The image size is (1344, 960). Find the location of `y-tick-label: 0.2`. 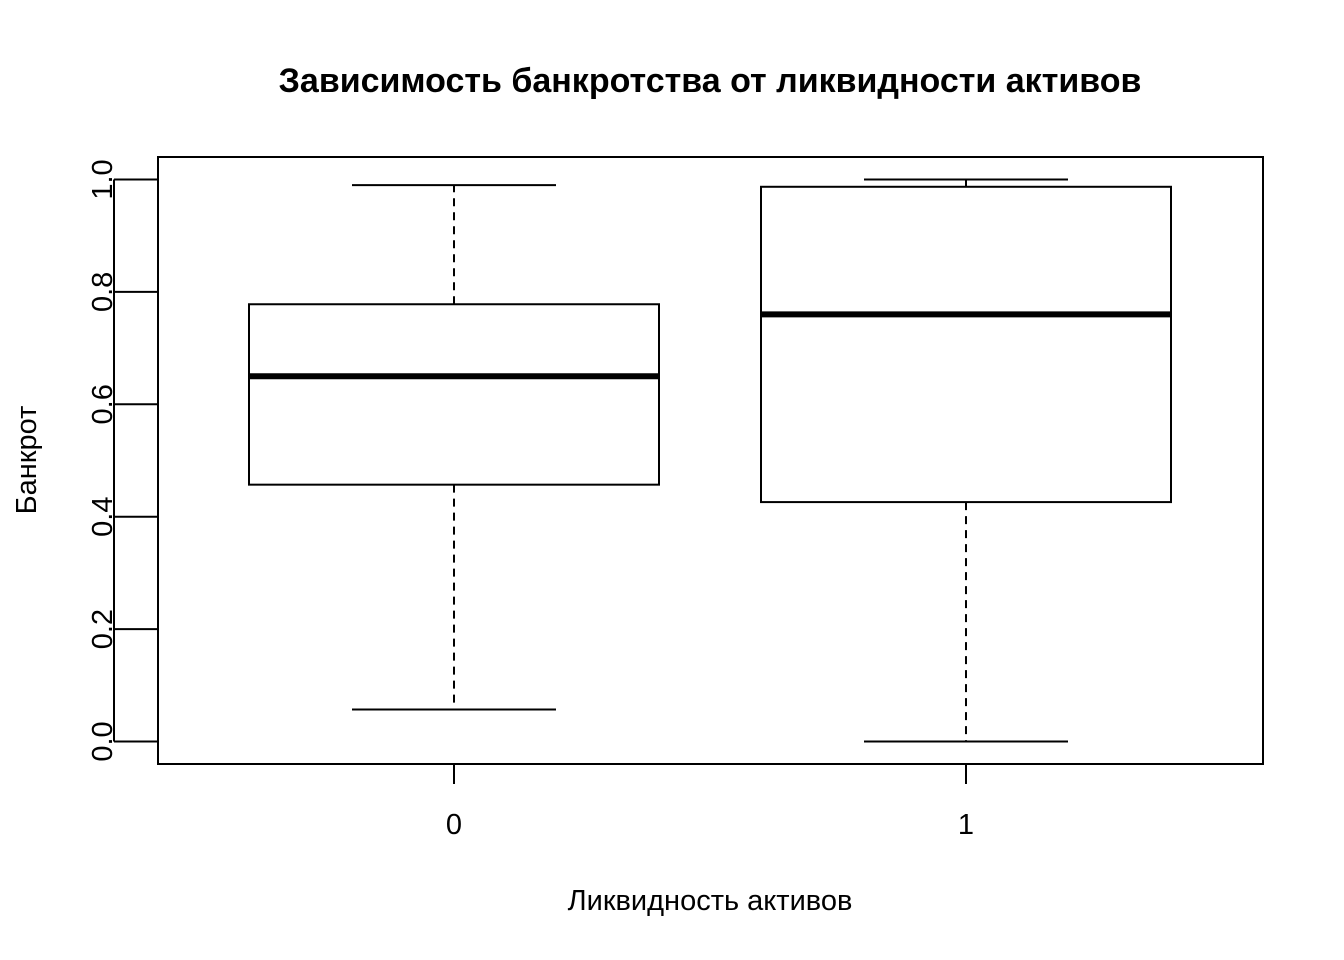

y-tick-label: 0.2 is located at coordinates (103, 629).